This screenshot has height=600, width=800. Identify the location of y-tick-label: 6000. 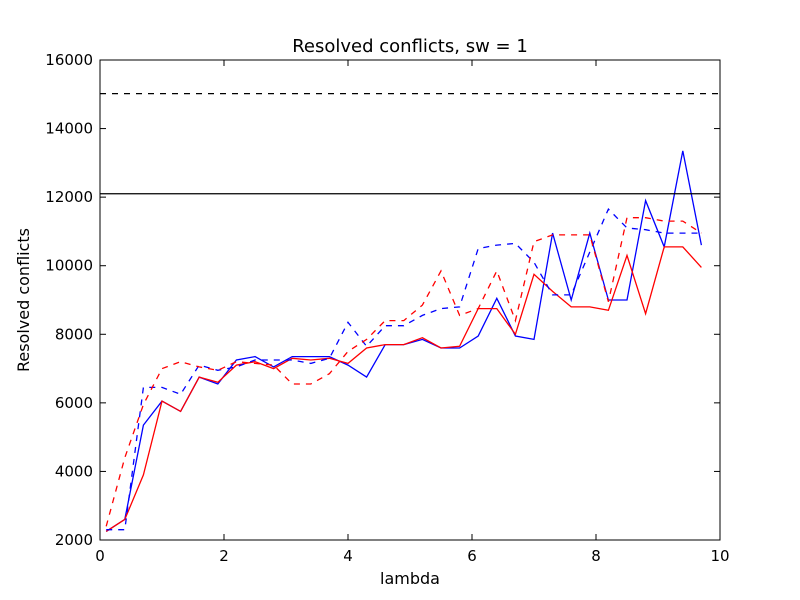
(74, 403).